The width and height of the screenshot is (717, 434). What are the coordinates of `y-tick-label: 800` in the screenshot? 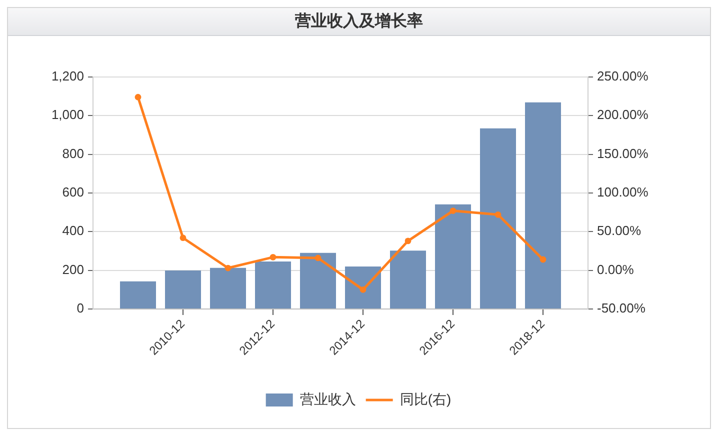 It's located at (73, 153).